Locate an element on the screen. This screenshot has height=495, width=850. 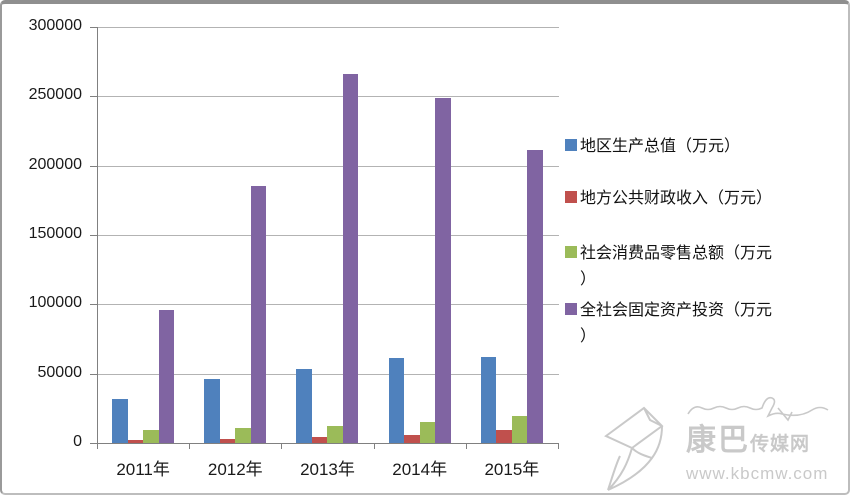
x-axis-category-label: 2013年 is located at coordinates (327, 469).